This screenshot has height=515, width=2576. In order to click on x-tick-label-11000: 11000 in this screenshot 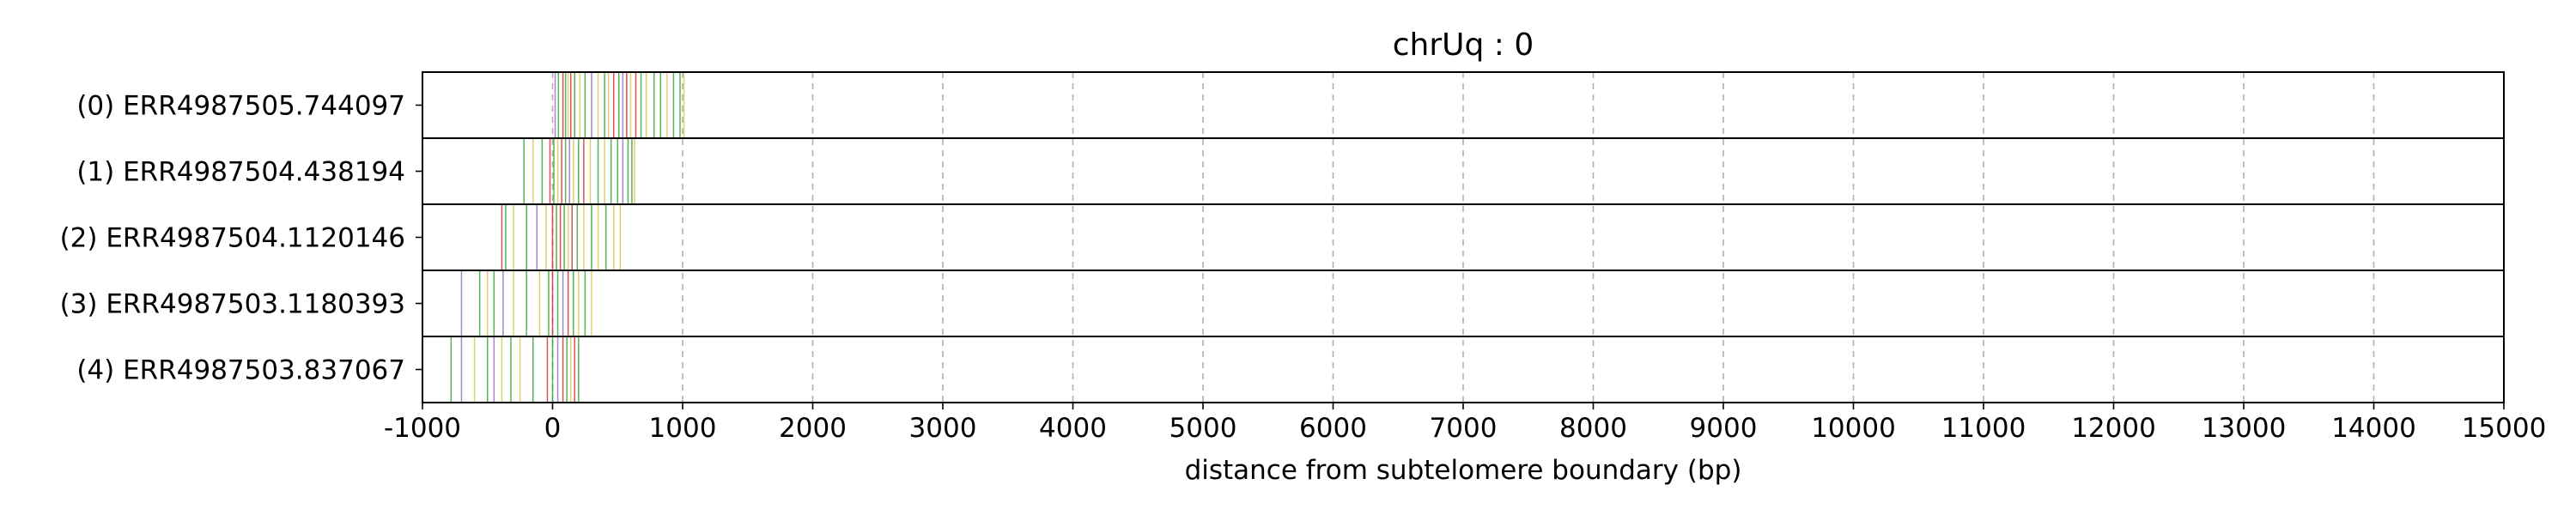, I will do `click(1983, 428)`.